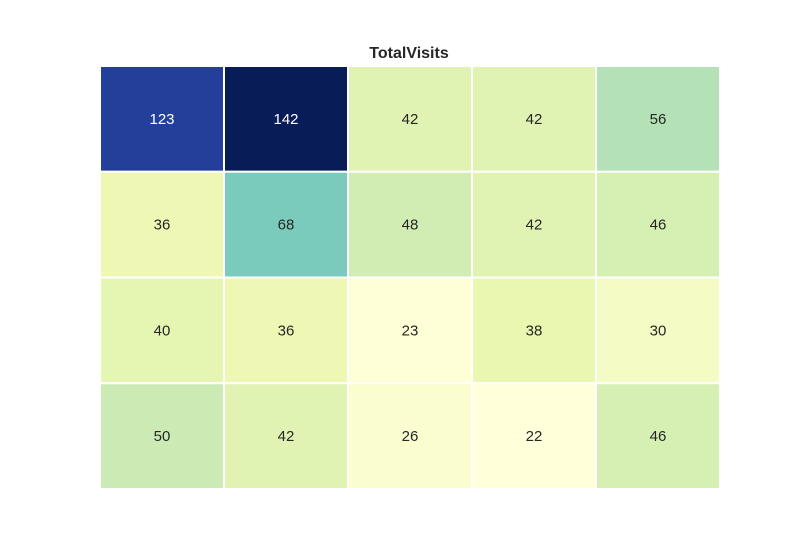 The height and width of the screenshot is (550, 800). I want to click on heatmap-cell-r1-c2, so click(410, 224).